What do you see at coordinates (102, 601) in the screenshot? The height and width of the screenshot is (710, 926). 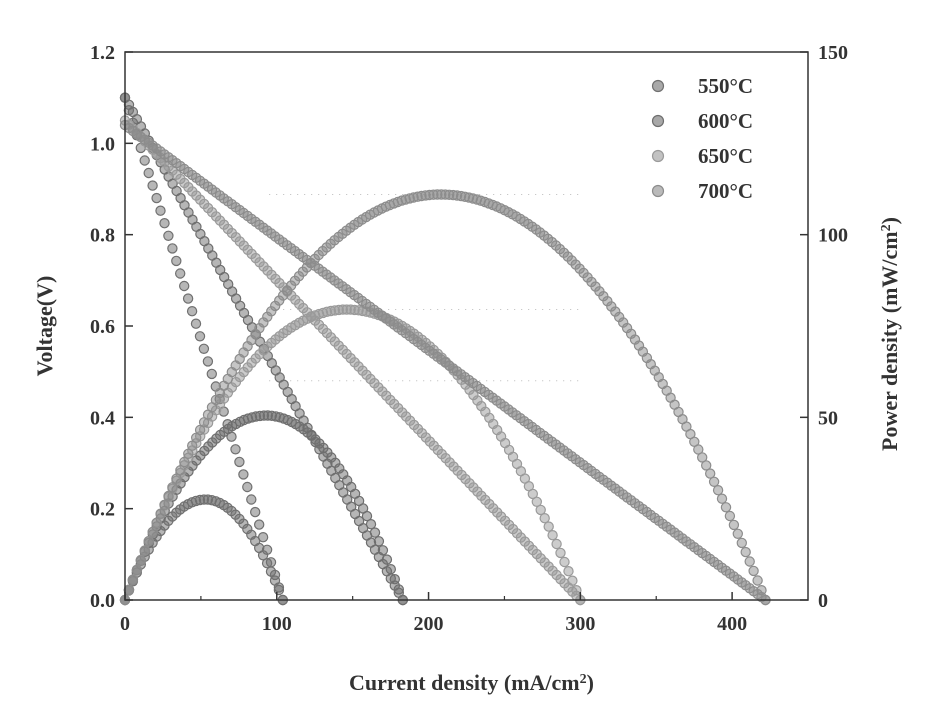 I see `y-left-tick-label: 0.0` at bounding box center [102, 601].